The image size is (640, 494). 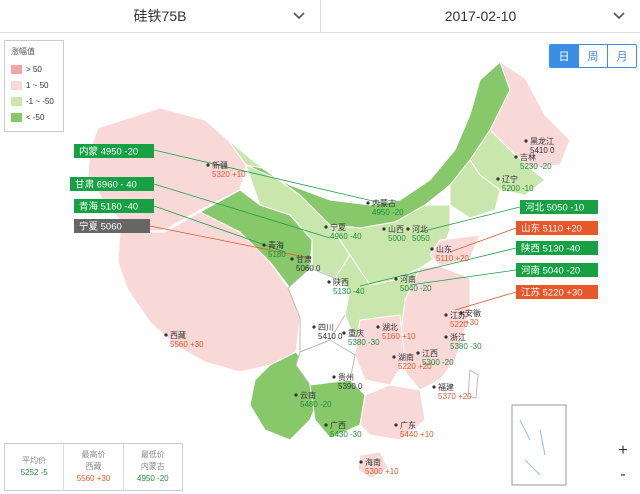 I want to click on legend-item: -1 ~ -50, so click(x=32, y=101).